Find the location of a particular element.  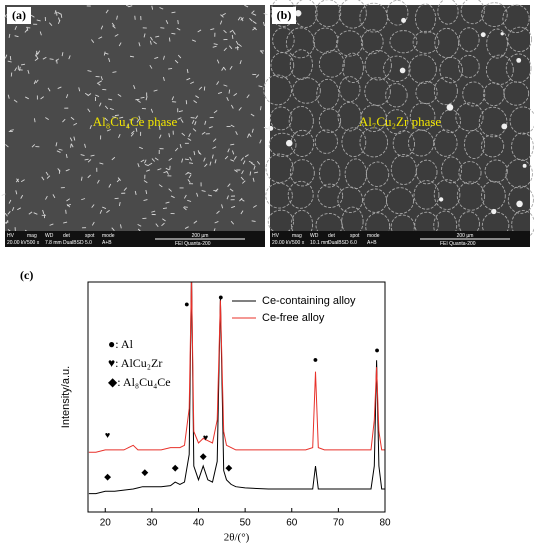

panel-label: (b) is located at coordinates (284, 15).